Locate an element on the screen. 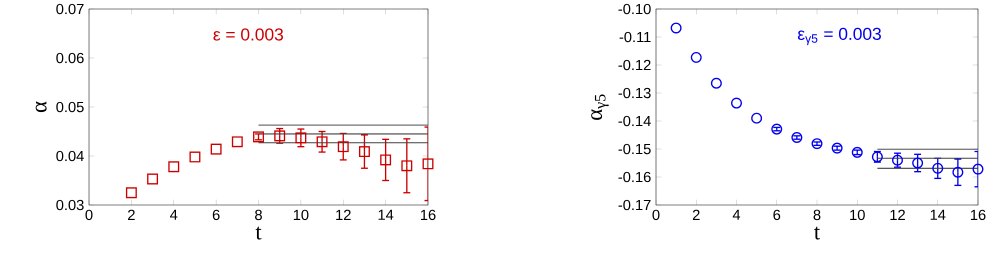 This screenshot has height=266, width=993. y-axis-title: α$_{γ5}$ is located at coordinates (600, 107).